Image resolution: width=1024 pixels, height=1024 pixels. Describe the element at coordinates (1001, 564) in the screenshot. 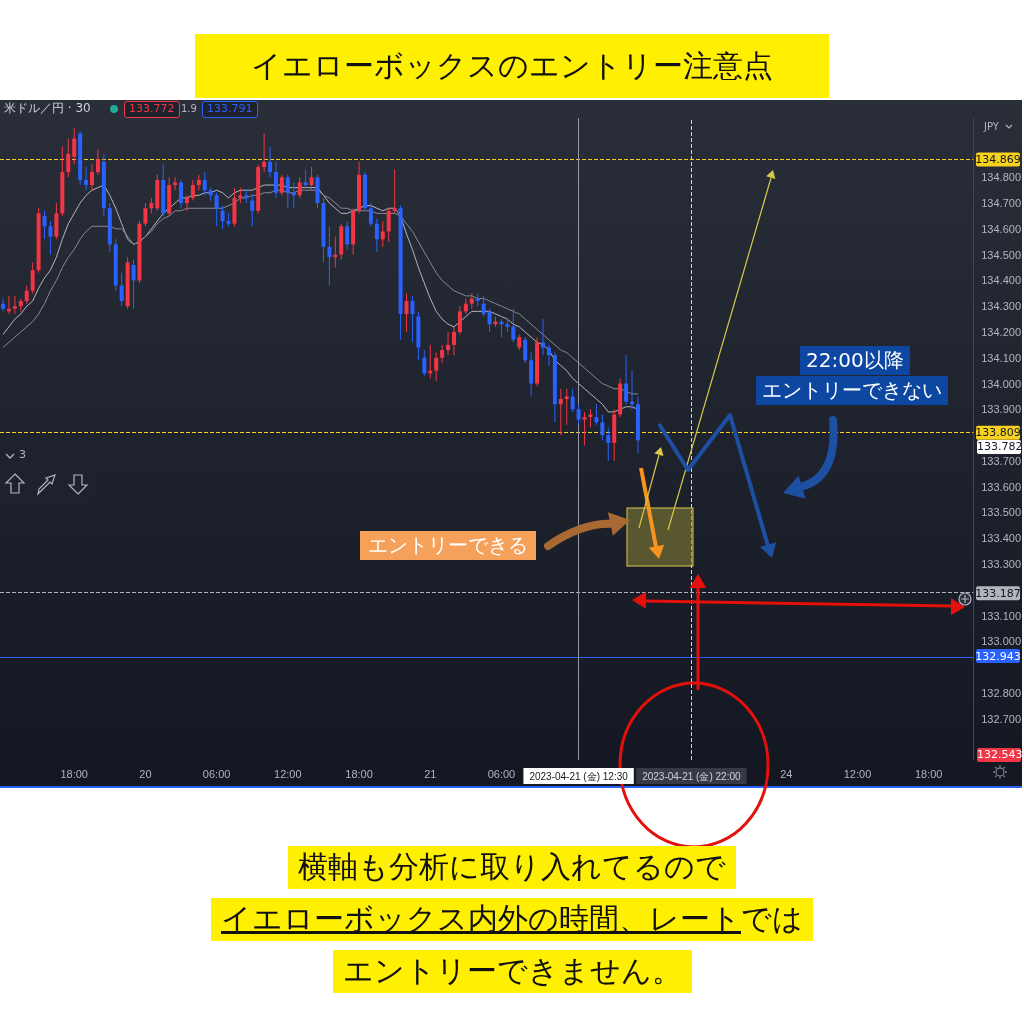

I see `y-tick-label: 133.300` at that location.